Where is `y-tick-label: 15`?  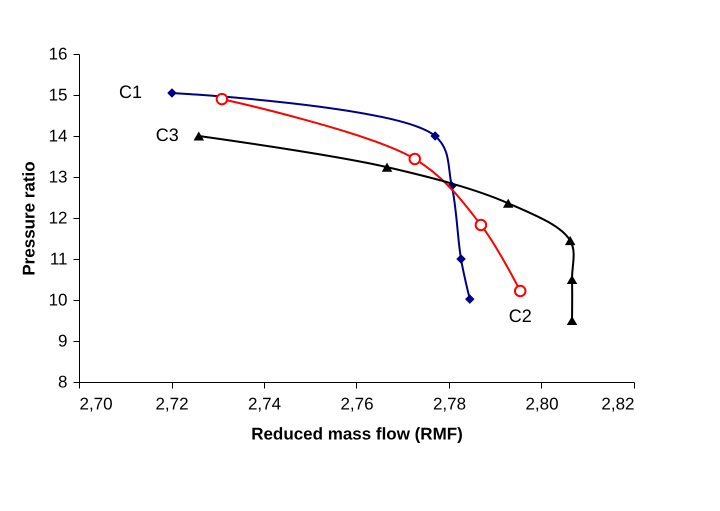 y-tick-label: 15 is located at coordinates (58, 95).